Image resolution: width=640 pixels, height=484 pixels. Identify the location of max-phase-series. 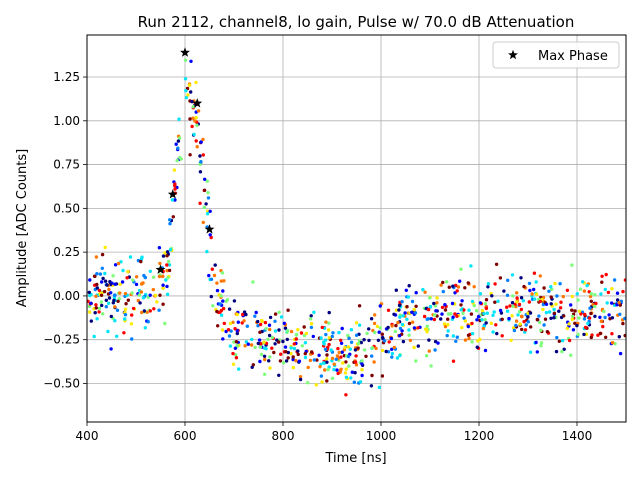
(185, 160).